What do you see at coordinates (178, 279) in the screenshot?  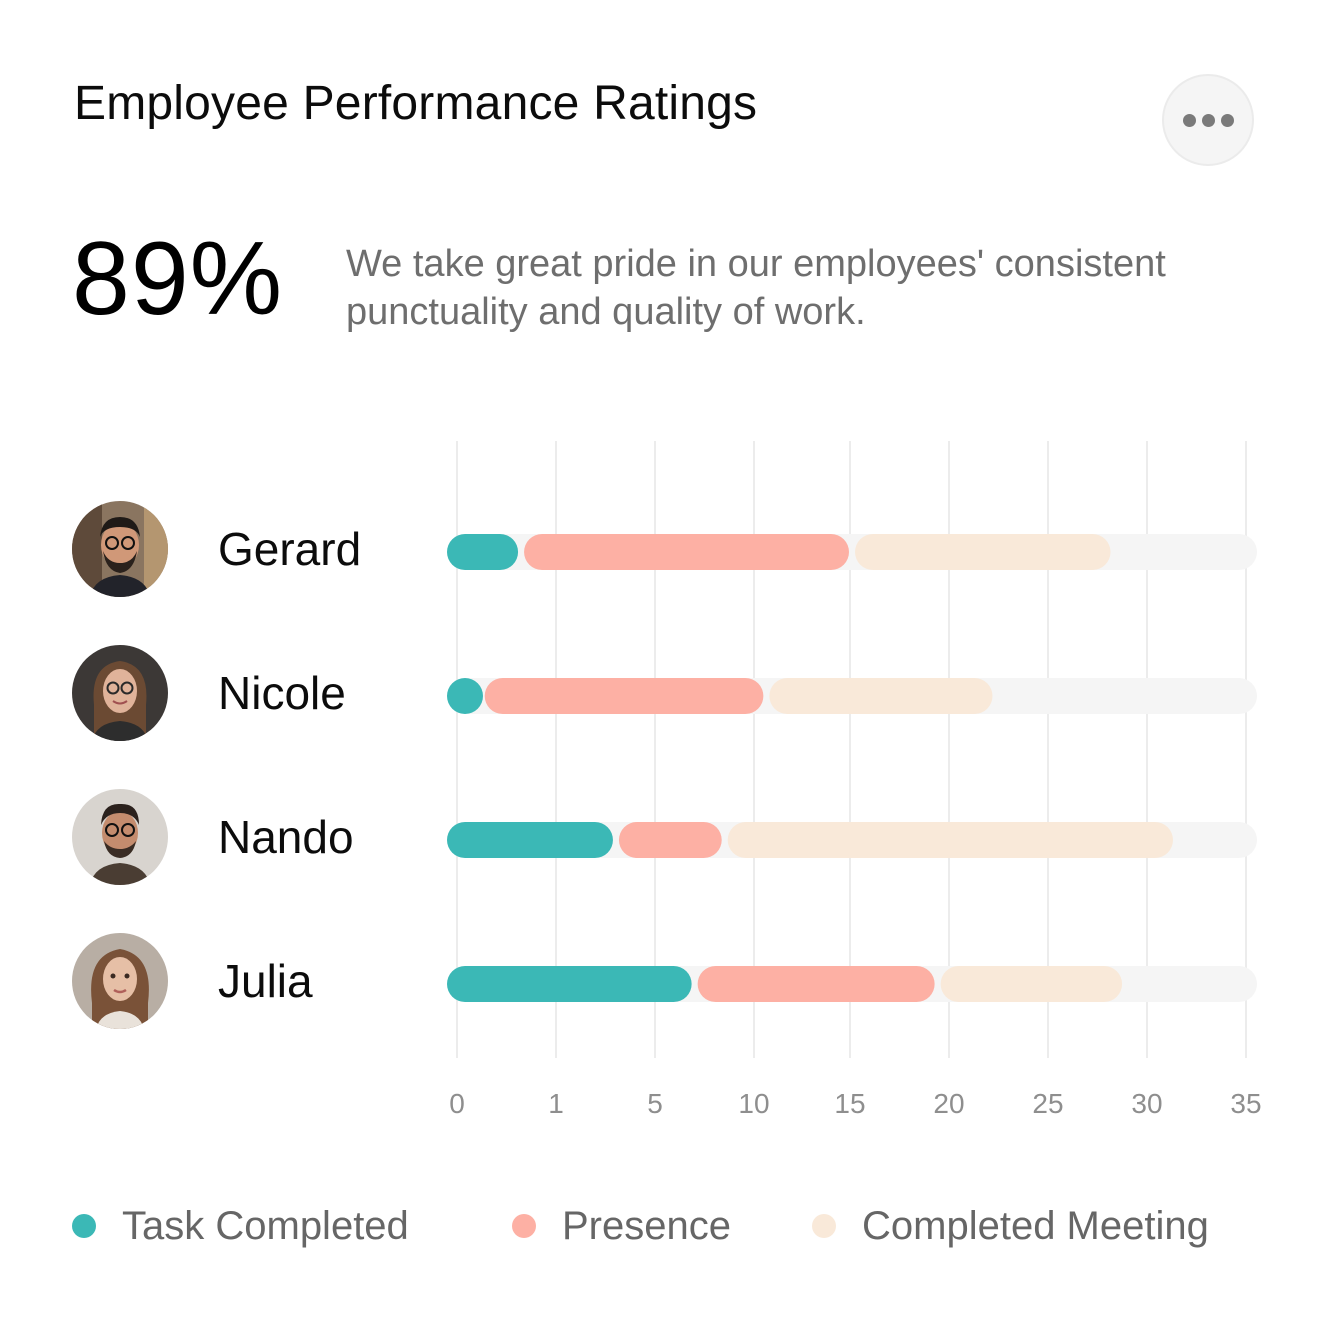 I see `summary-percentage: 89%` at bounding box center [178, 279].